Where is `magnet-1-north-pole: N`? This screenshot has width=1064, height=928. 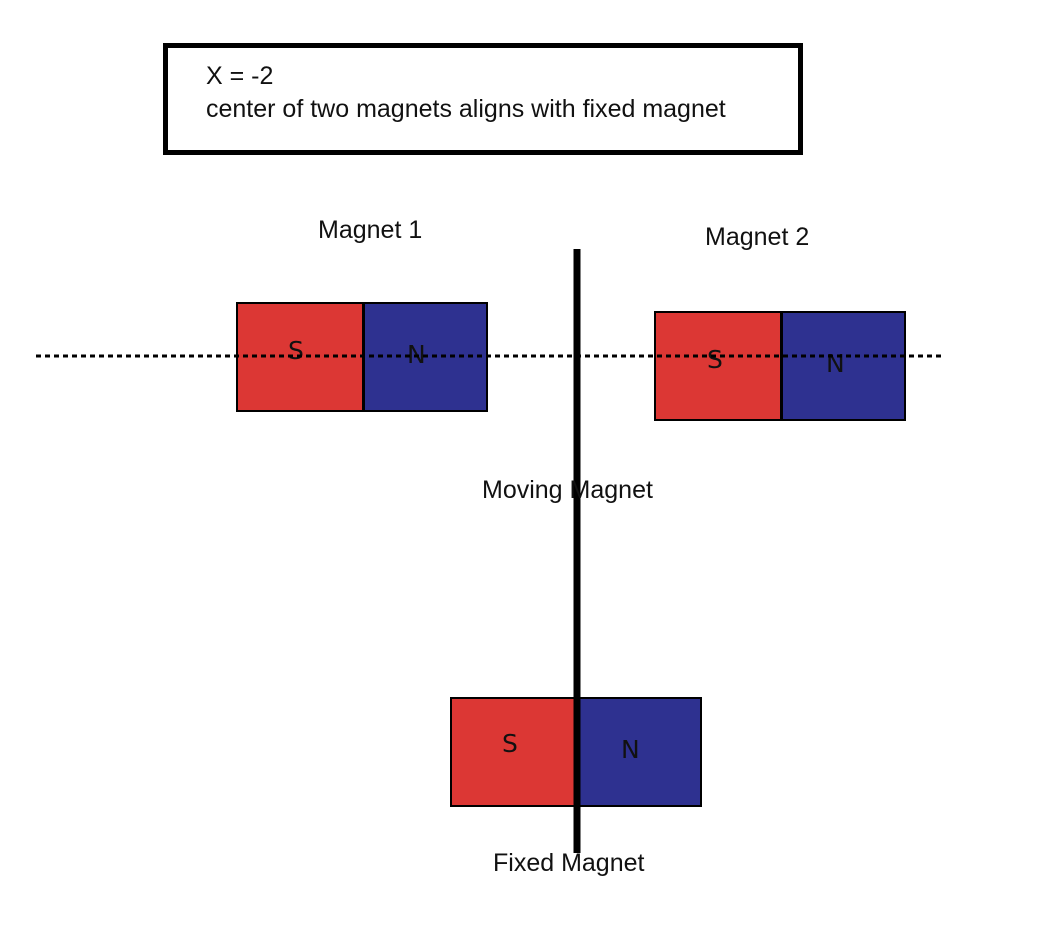
magnet-1-north-pole: N is located at coordinates (424, 357).